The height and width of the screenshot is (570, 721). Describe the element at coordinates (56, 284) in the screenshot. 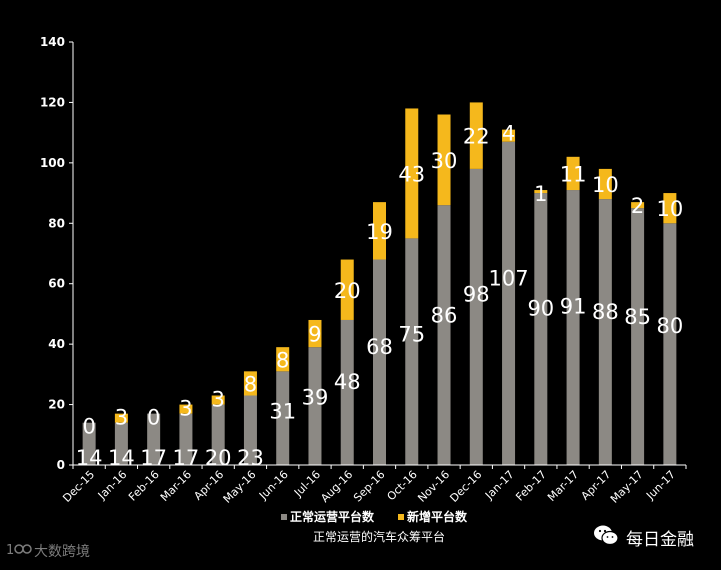

I see `y-tick-label: 60` at that location.